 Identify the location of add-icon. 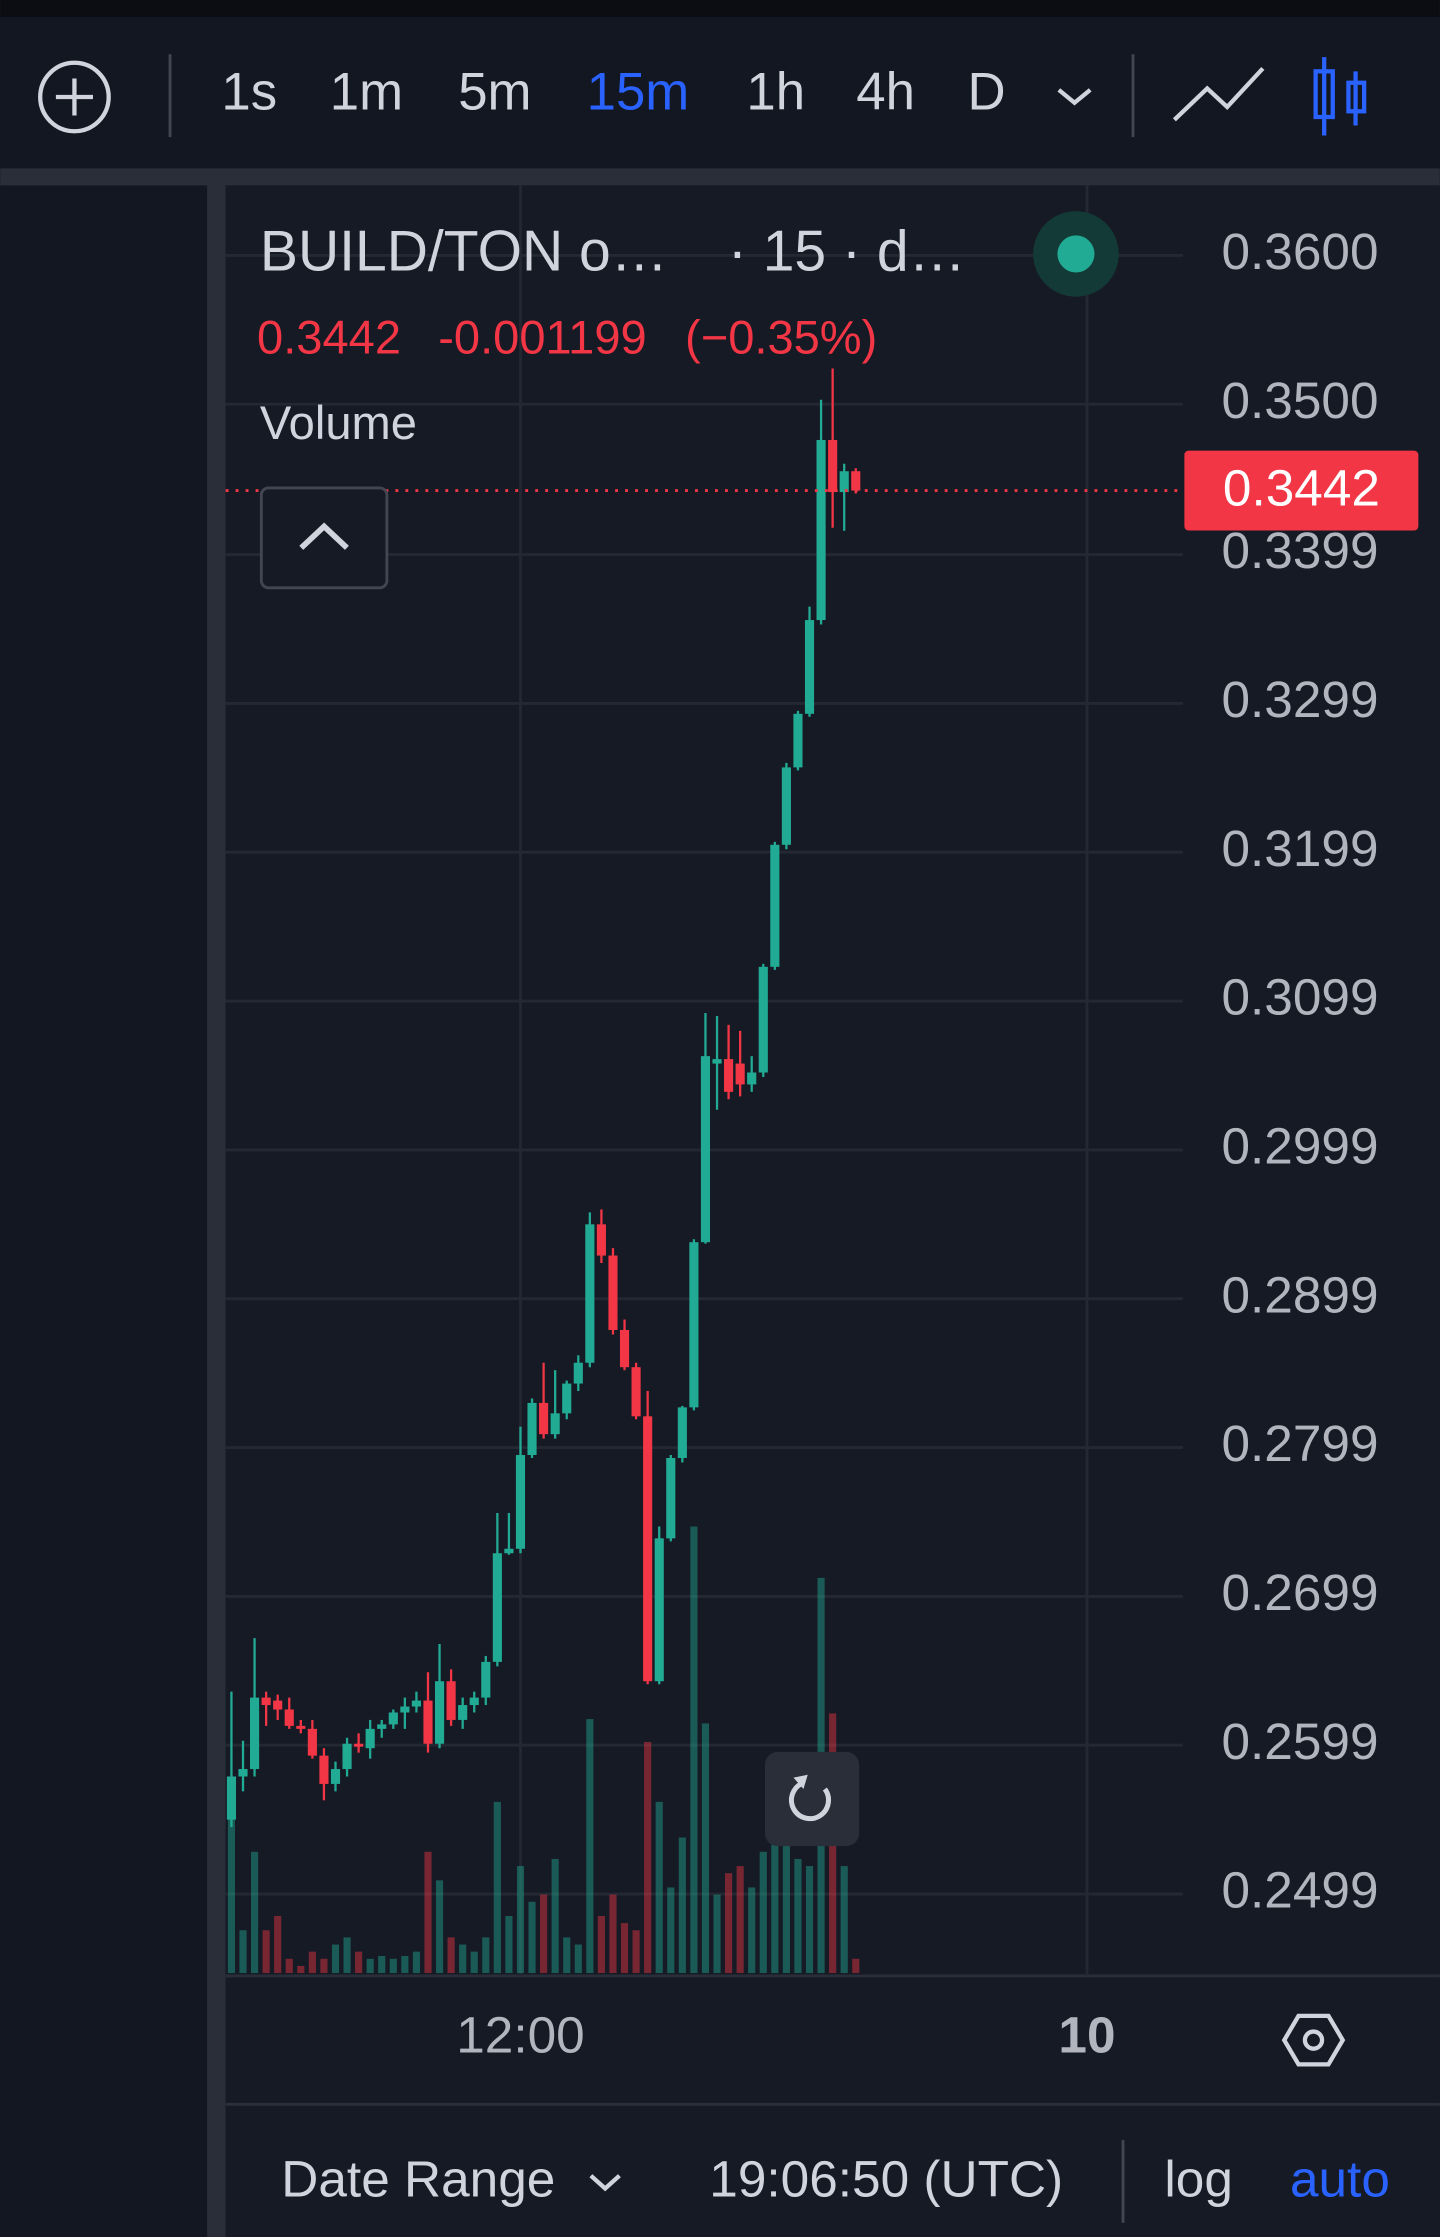
(74, 97).